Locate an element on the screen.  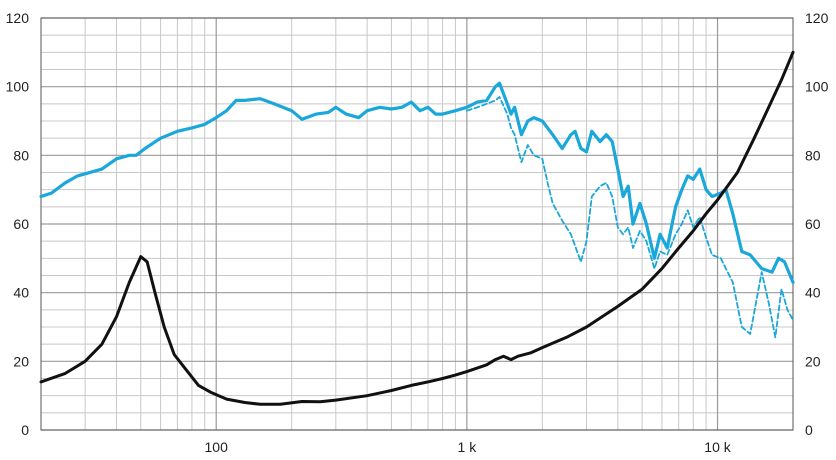
x-tick-label: 100 is located at coordinates (217, 447).